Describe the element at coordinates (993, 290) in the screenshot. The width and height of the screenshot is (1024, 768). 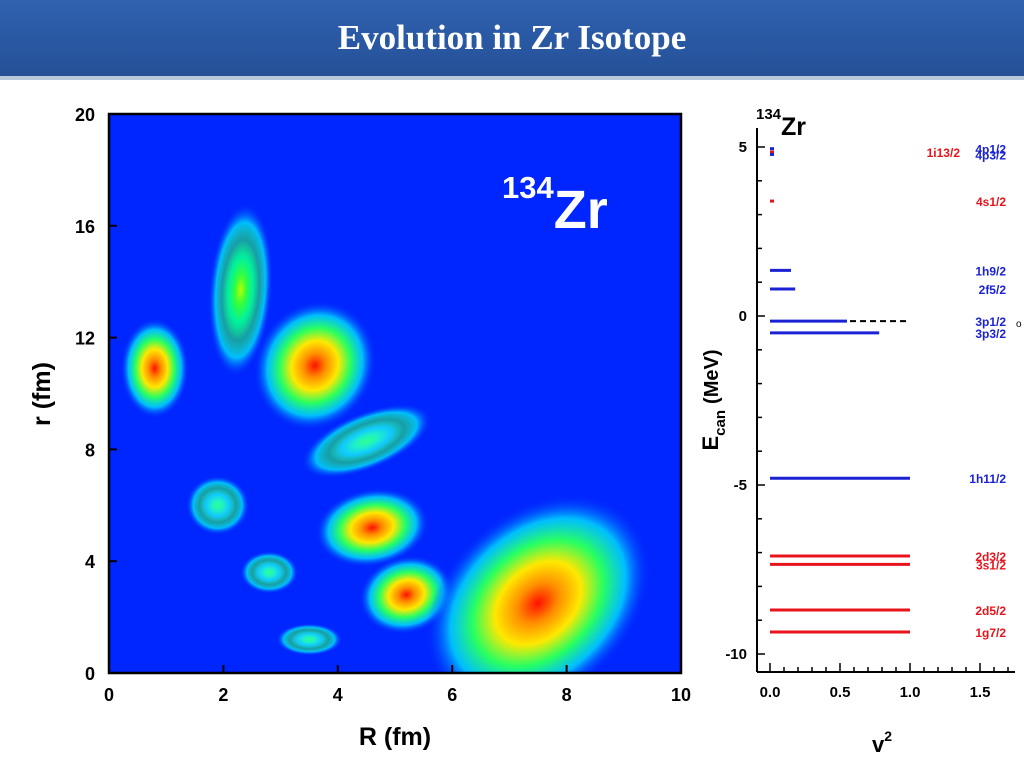
I see `level-label: 2f5/2` at that location.